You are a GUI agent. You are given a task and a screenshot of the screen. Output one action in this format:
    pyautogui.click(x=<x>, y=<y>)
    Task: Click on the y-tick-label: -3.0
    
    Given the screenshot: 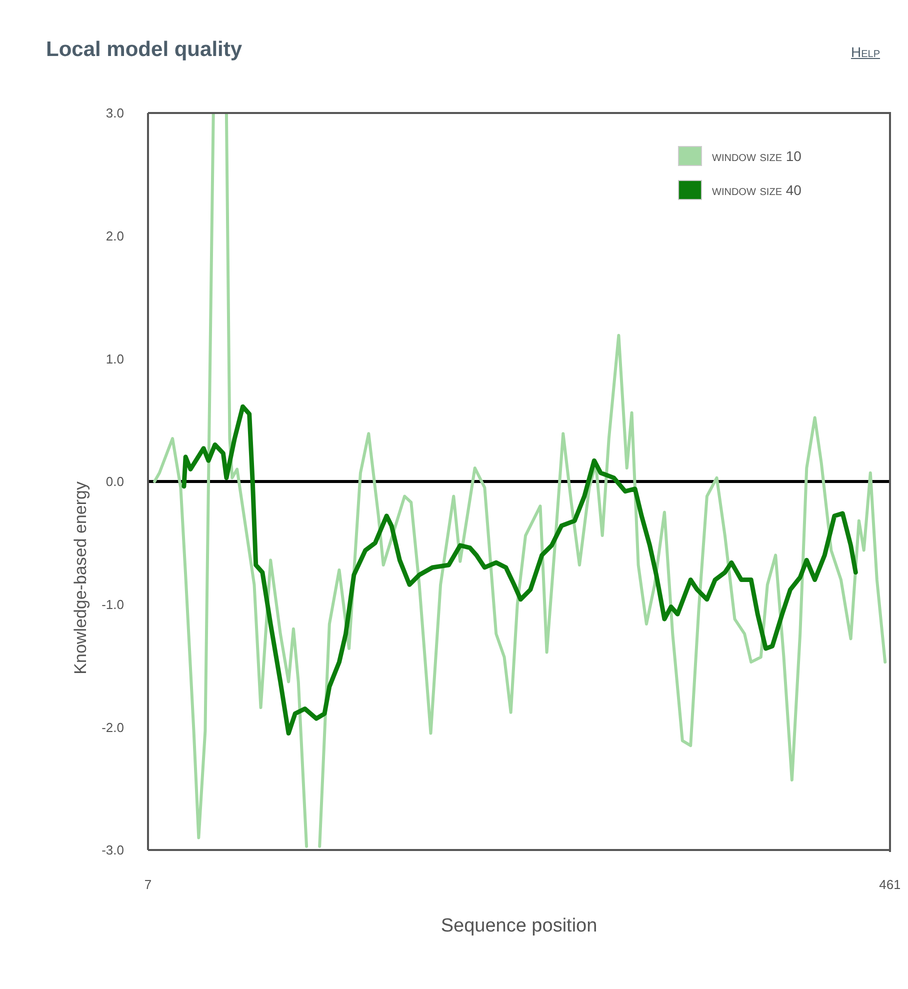 What is the action you would take?
    pyautogui.click(x=113, y=850)
    